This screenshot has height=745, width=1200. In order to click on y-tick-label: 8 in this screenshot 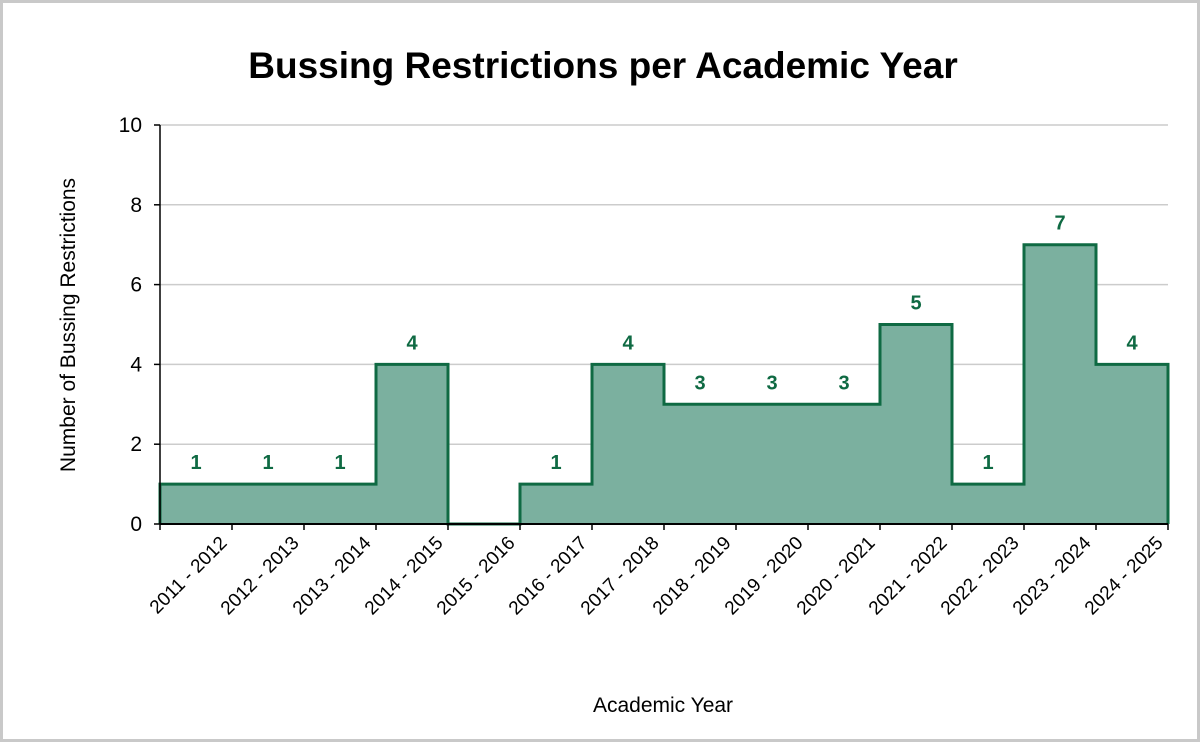, I will do `click(136, 205)`.